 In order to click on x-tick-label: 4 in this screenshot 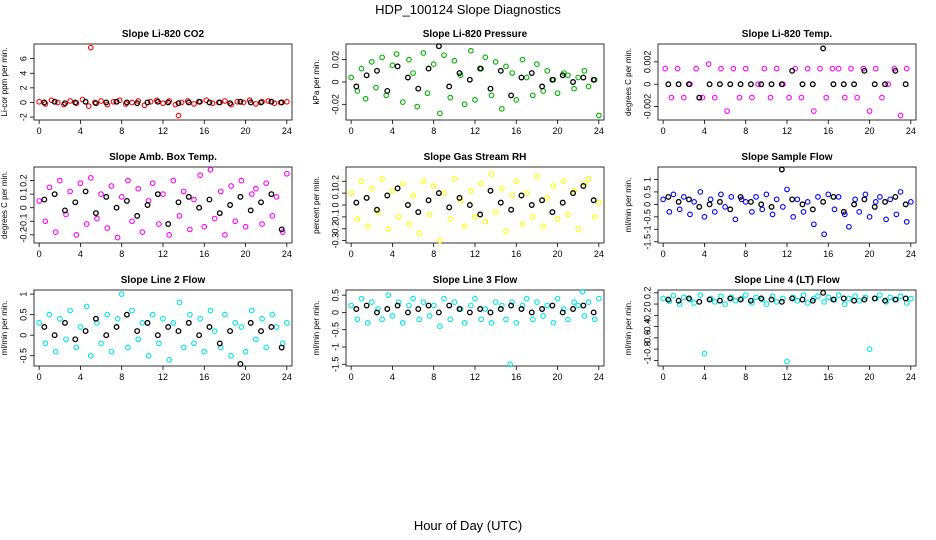, I will do `click(392, 254)`.